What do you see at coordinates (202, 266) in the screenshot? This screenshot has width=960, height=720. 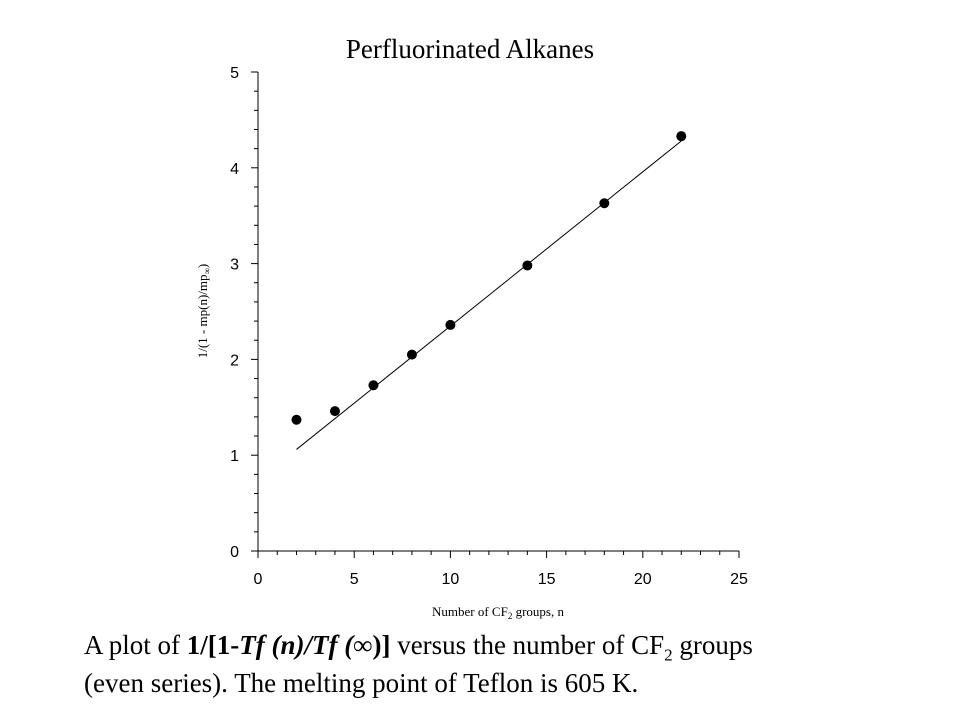 I see `y-axis-label-suffix: )` at bounding box center [202, 266].